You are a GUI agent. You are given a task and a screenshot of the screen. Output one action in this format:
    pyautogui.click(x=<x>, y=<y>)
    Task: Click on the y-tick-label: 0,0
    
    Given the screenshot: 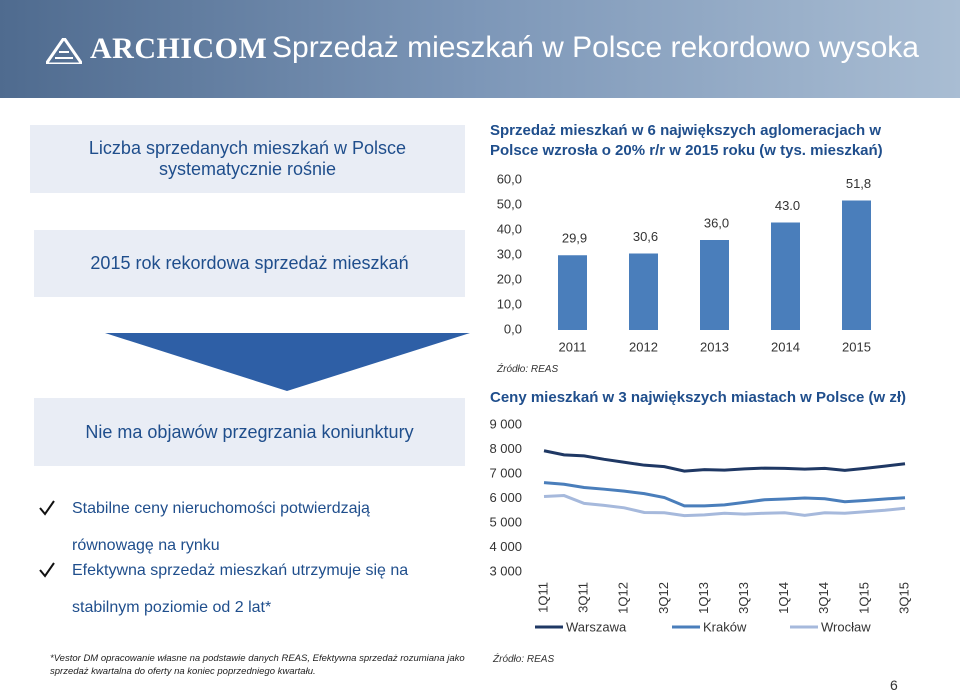 What is the action you would take?
    pyautogui.click(x=513, y=328)
    